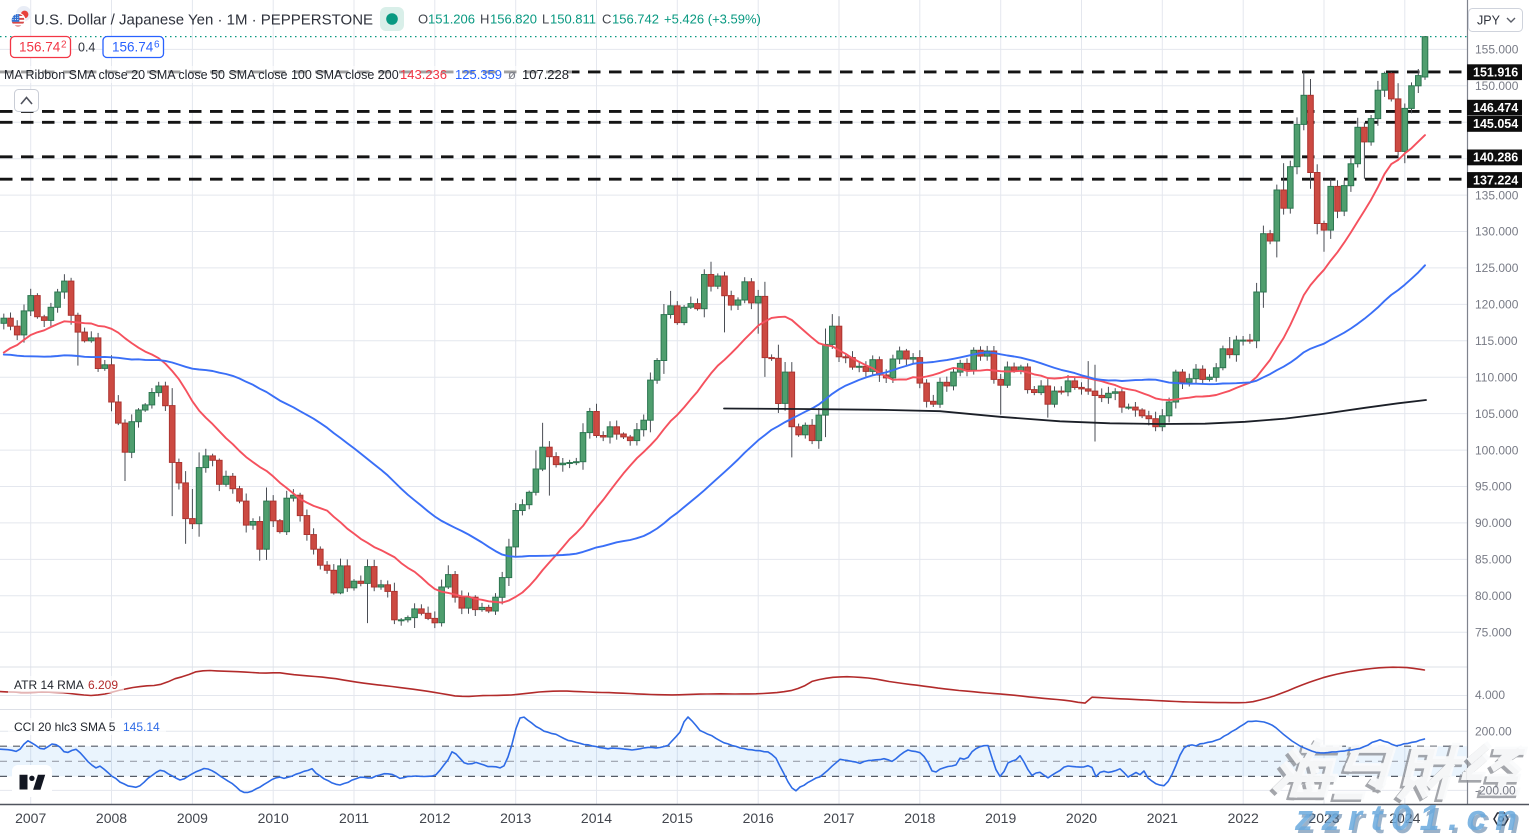 This screenshot has height=834, width=1529. What do you see at coordinates (1495, 108) in the screenshot?
I see `svg-text: 146.474` at bounding box center [1495, 108].